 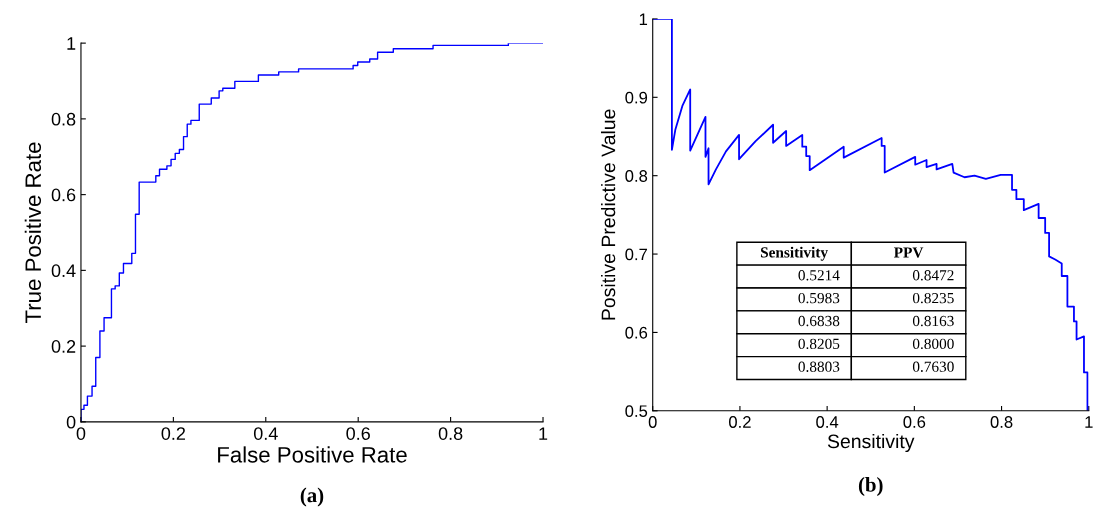 What do you see at coordinates (933, 344) in the screenshot?
I see `annotation: 0.8000` at bounding box center [933, 344].